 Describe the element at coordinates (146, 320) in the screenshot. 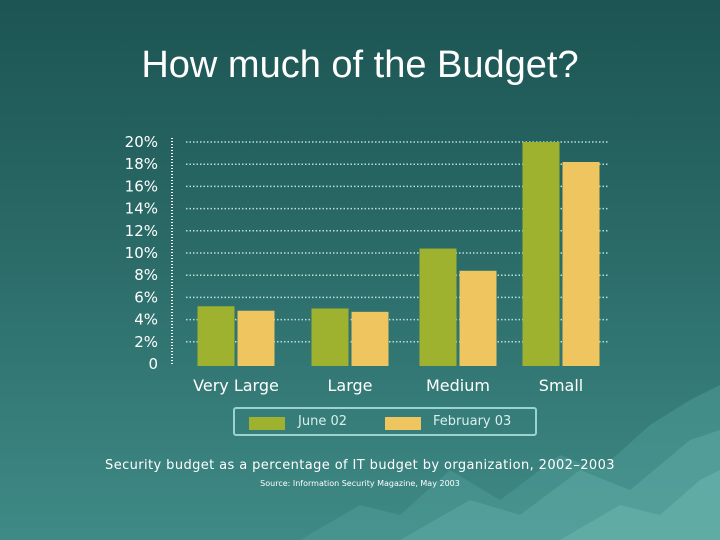

I see `y-tick-label: 4%` at that location.